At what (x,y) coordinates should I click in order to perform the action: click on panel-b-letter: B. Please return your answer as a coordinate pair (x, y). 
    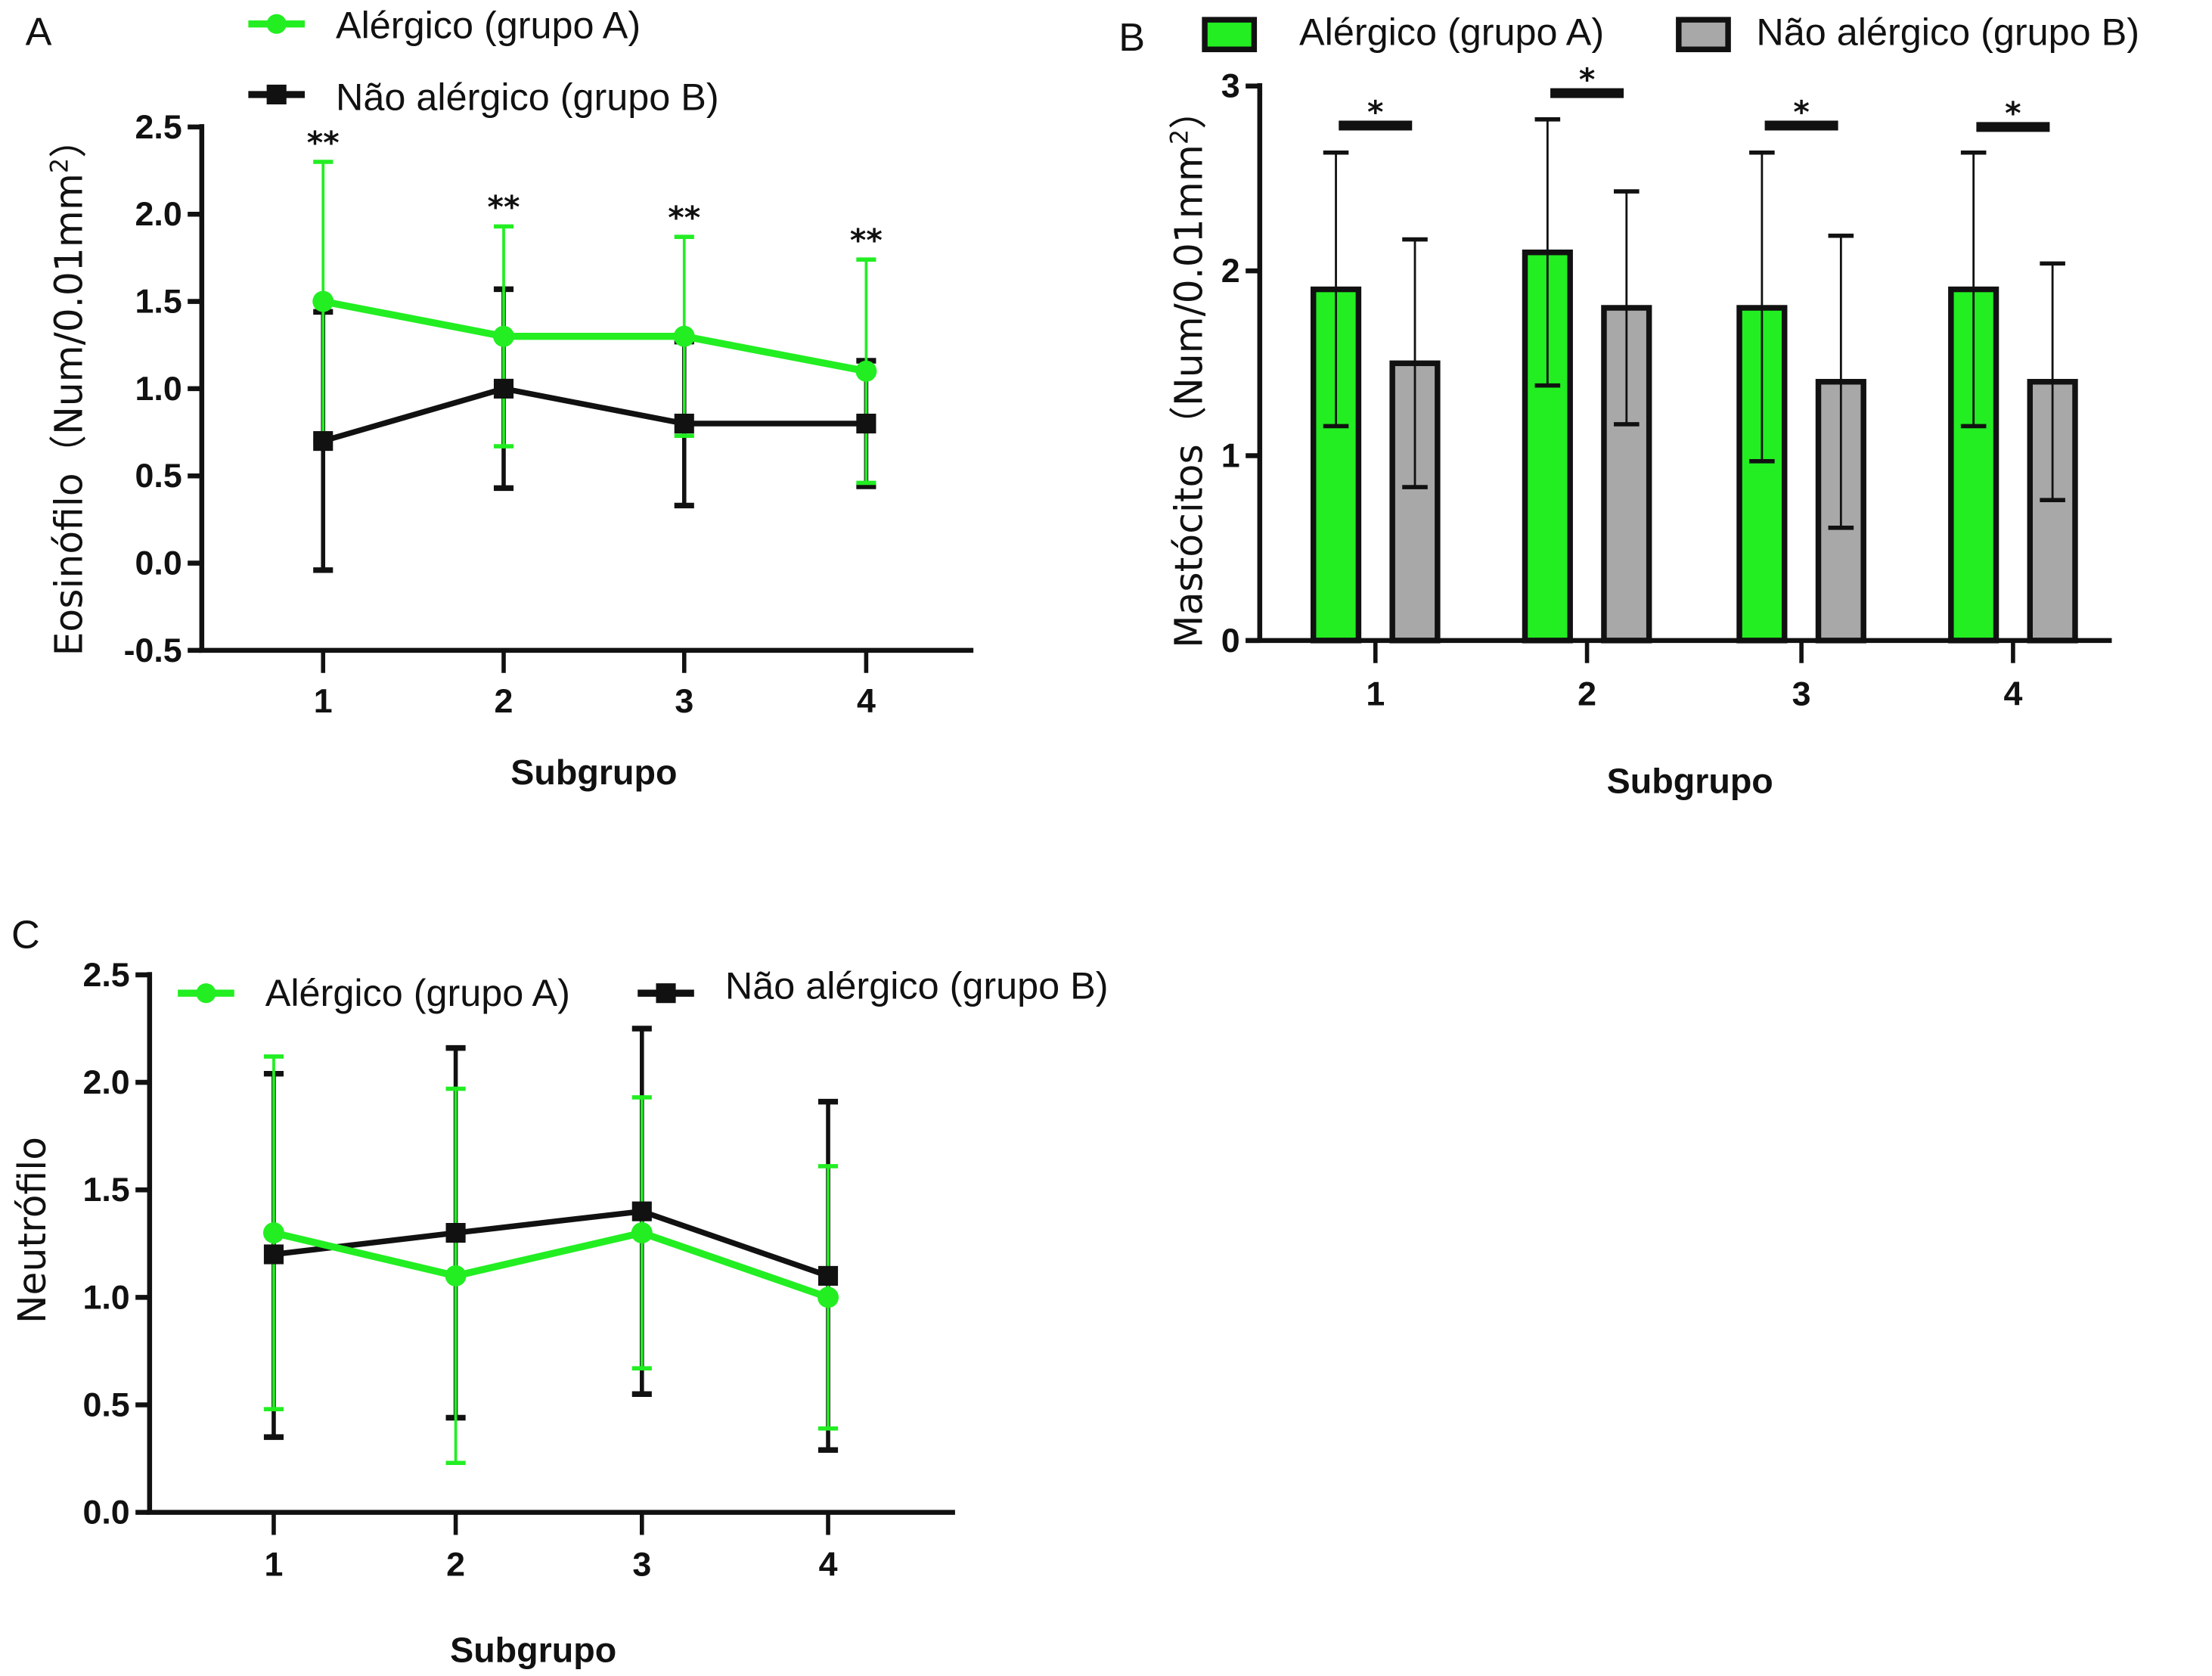
    Looking at the image, I should click on (1131, 38).